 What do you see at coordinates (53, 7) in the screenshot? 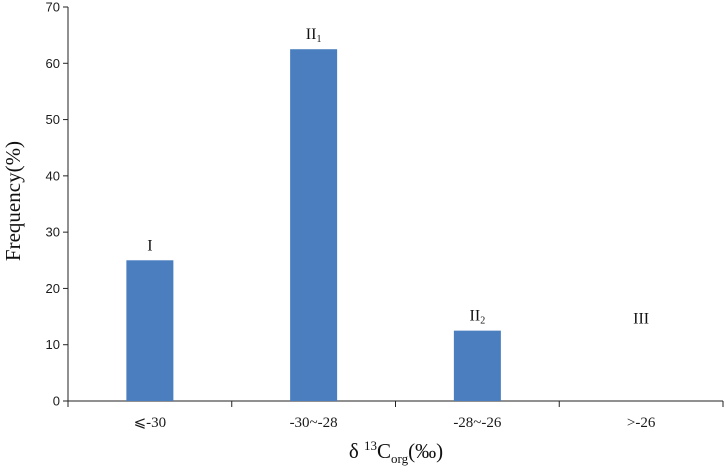
I see `y-tick-label: 70` at bounding box center [53, 7].